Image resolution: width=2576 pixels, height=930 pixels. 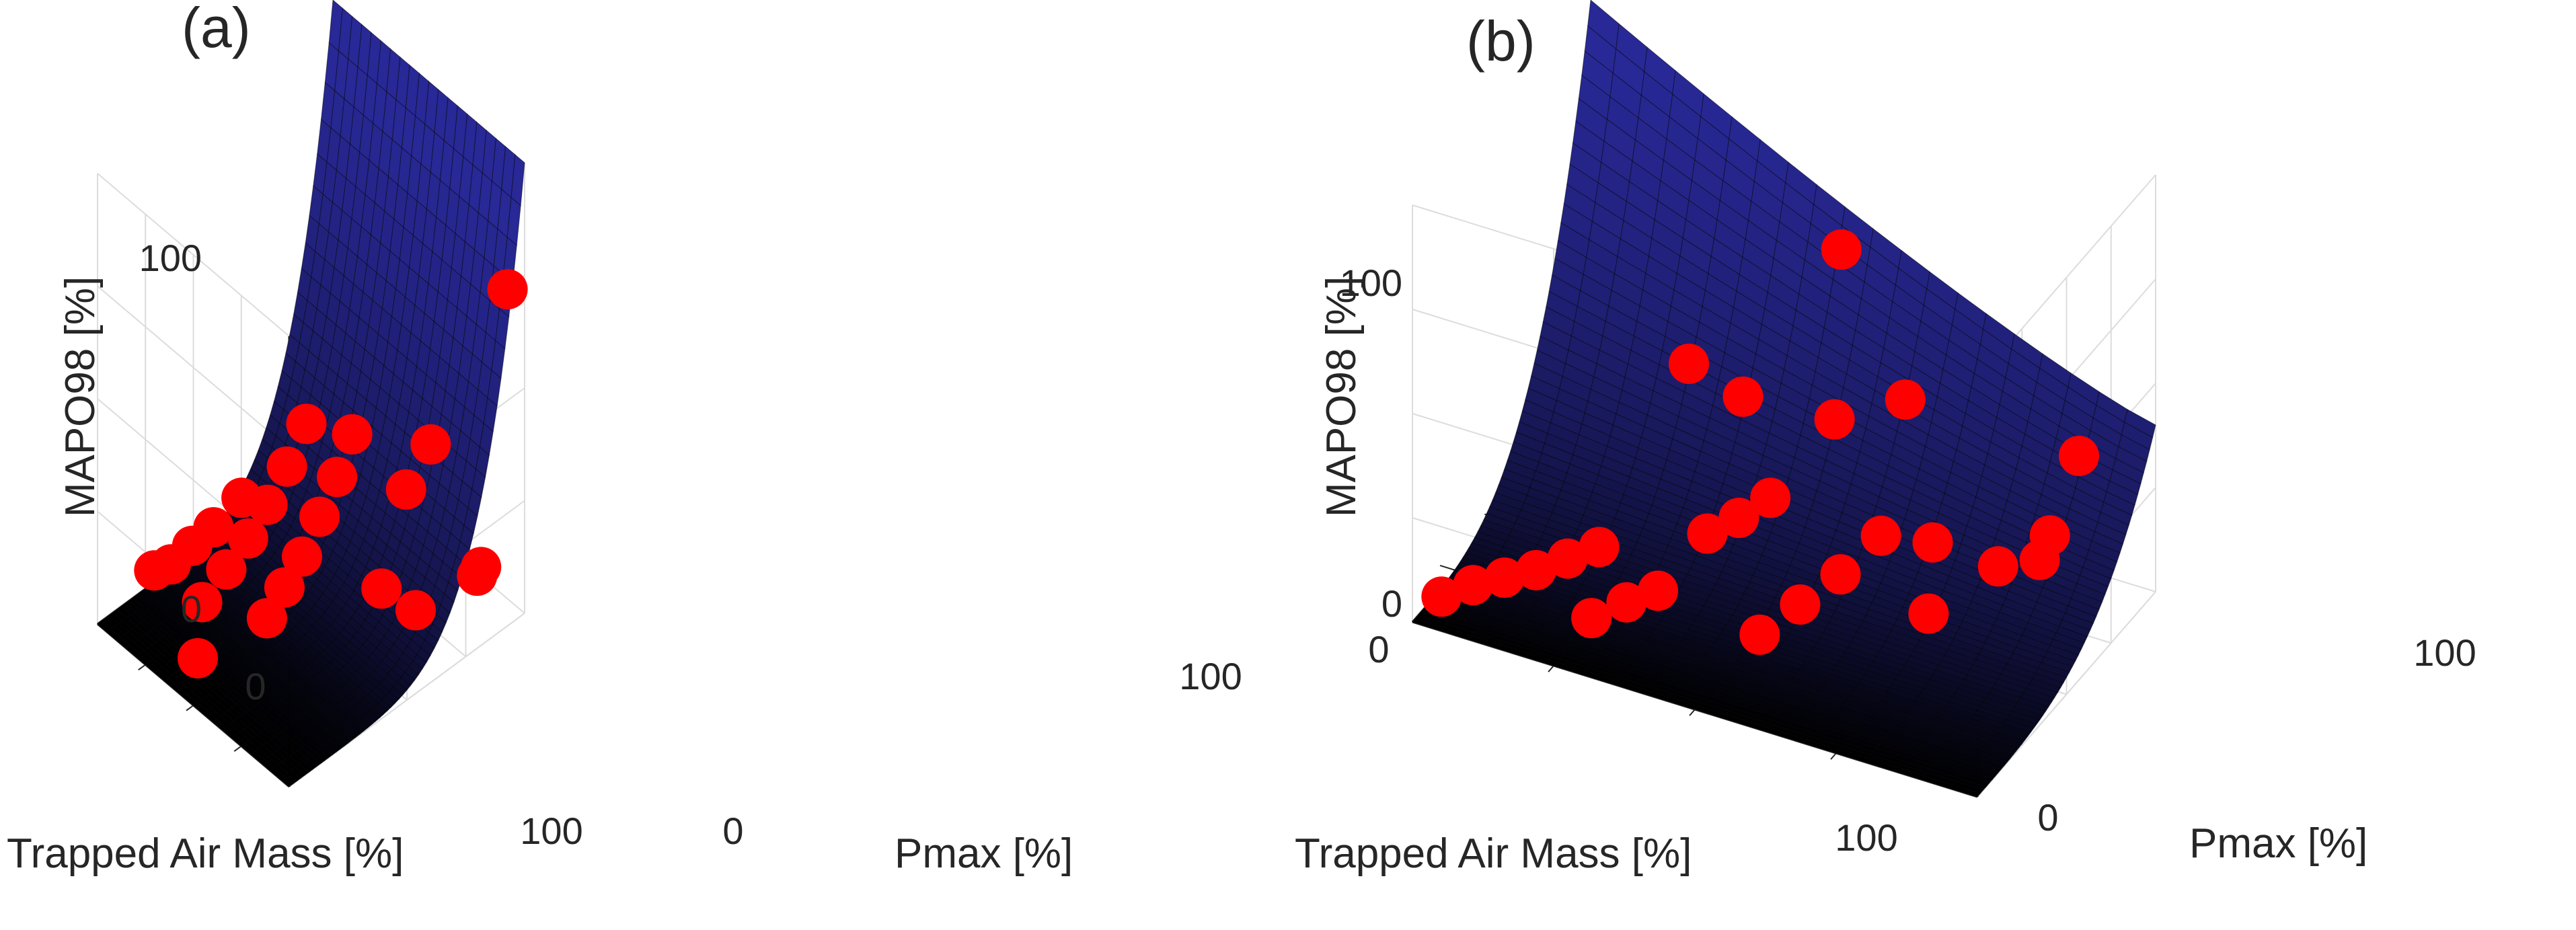 I want to click on panel-label: (b), so click(x=1501, y=41).